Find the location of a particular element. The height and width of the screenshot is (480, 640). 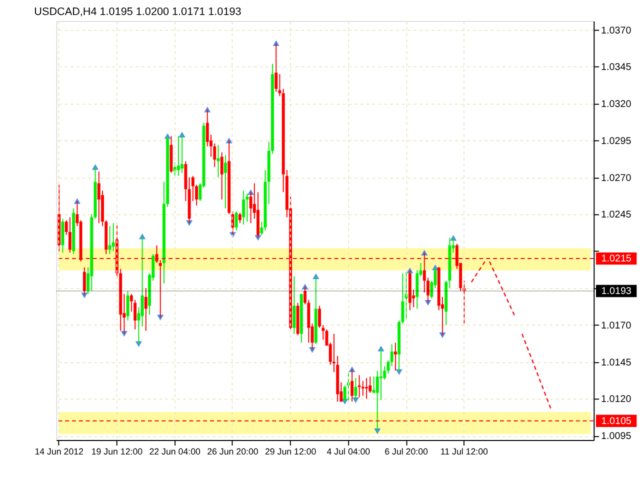

x-tick-label: 11 Jul 12:00 is located at coordinates (464, 451).